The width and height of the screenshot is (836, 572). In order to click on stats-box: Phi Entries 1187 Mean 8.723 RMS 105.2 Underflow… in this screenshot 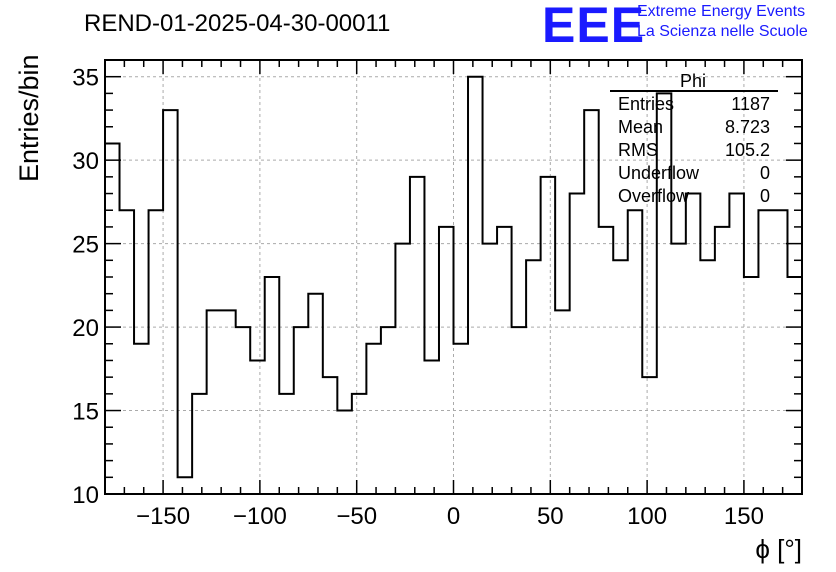, I will do `click(694, 138)`.